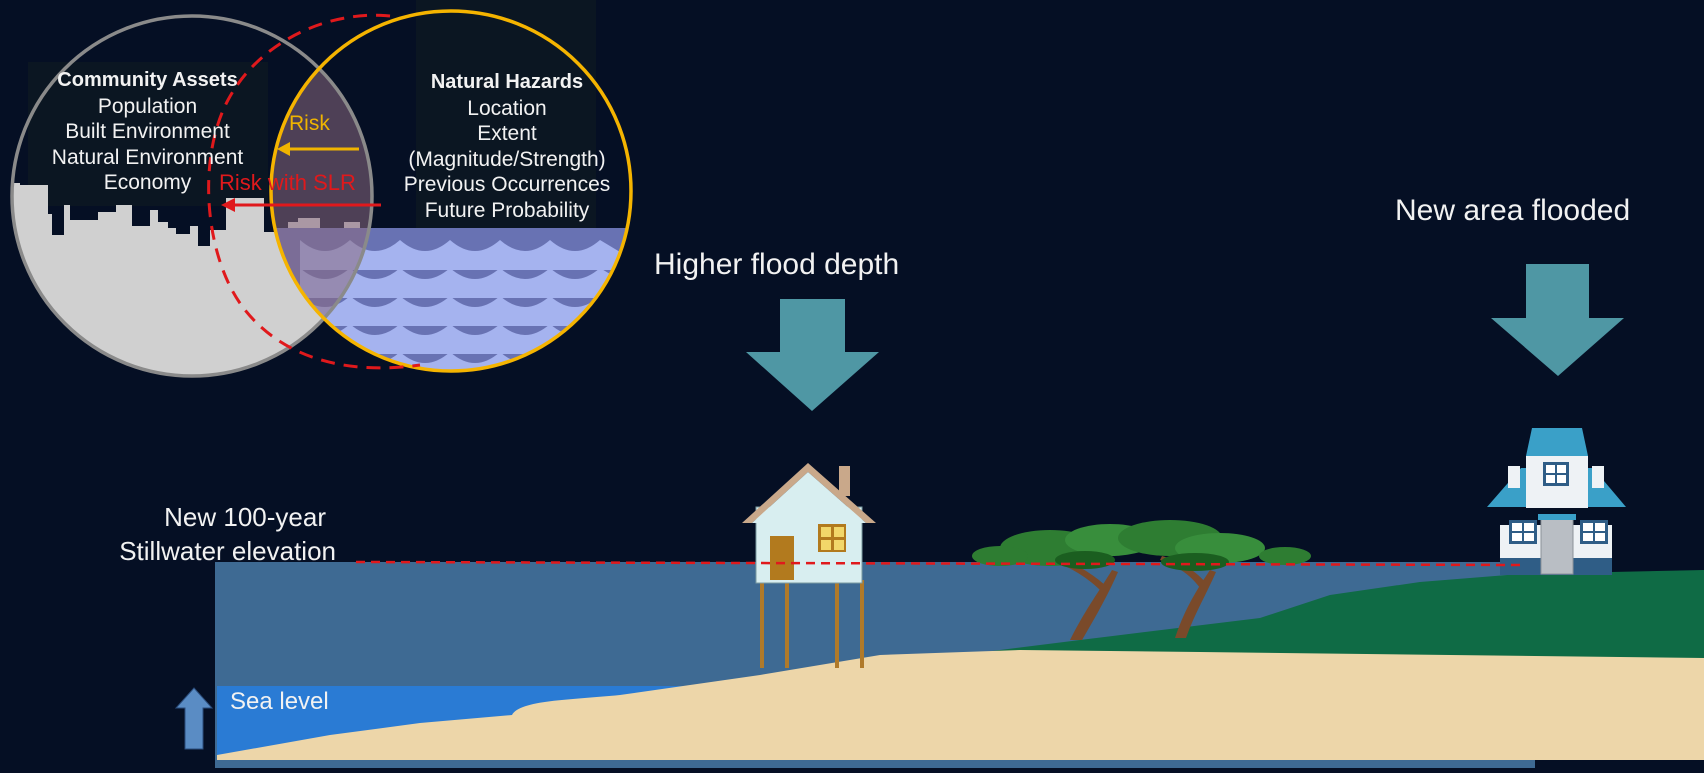 The width and height of the screenshot is (1704, 773). I want to click on hazards-item-future-probability: Future Probability, so click(507, 210).